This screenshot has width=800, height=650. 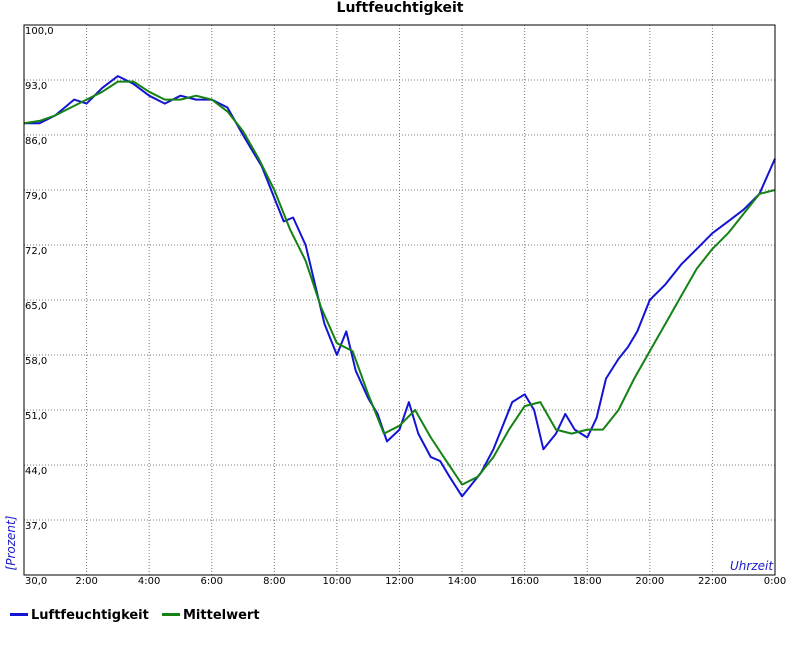 What do you see at coordinates (19, 614) in the screenshot?
I see `legend-swatch-luftfeuchtigkeit` at bounding box center [19, 614].